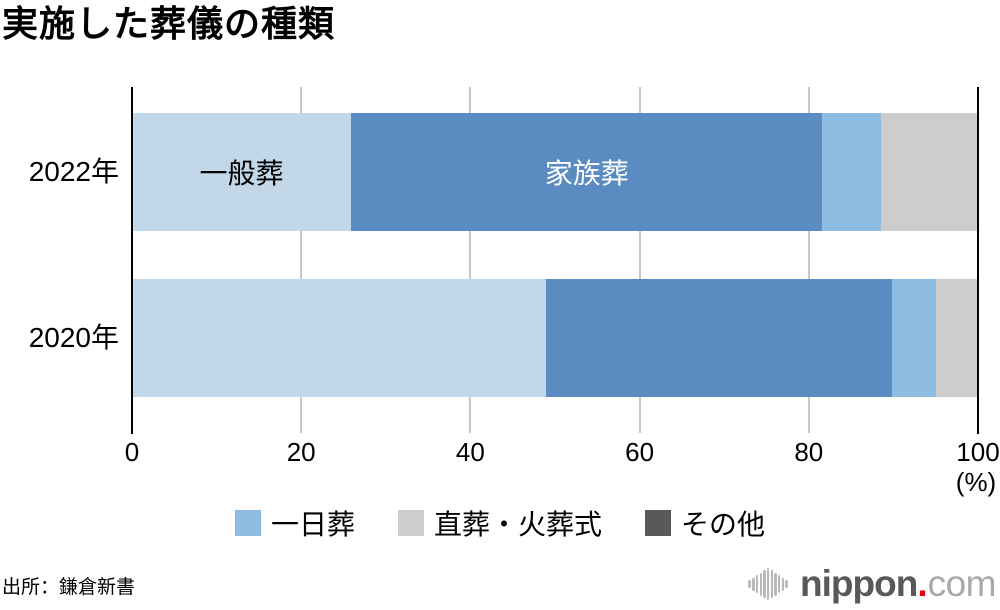 The height and width of the screenshot is (610, 1000). I want to click on legend-item-sonota: その他, so click(705, 523).